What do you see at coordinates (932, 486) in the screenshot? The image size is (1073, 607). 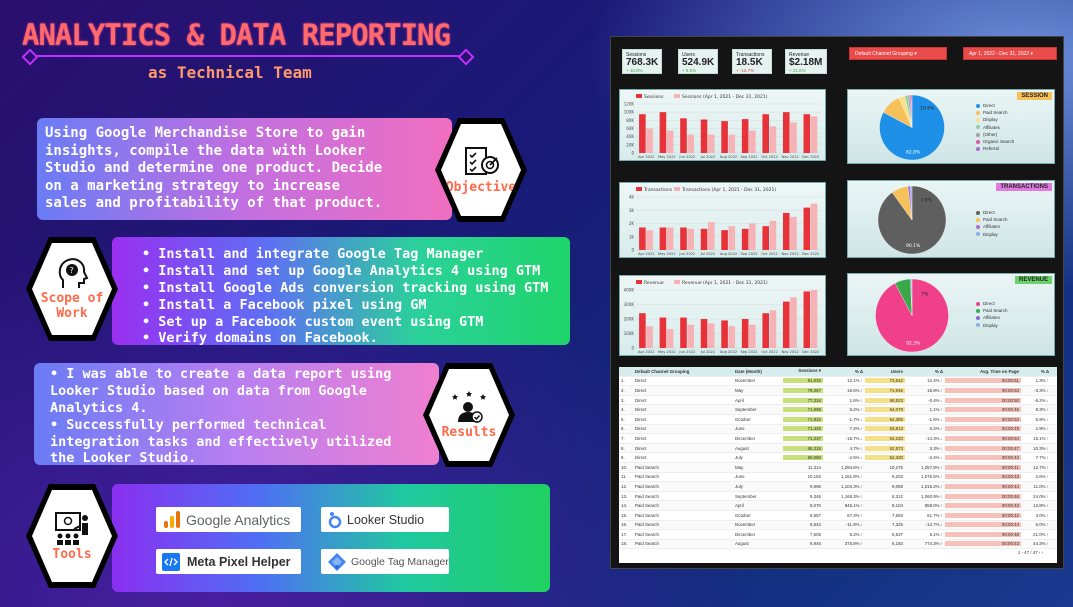 I see `table-cell: 1,015.2% ↑` at bounding box center [932, 486].